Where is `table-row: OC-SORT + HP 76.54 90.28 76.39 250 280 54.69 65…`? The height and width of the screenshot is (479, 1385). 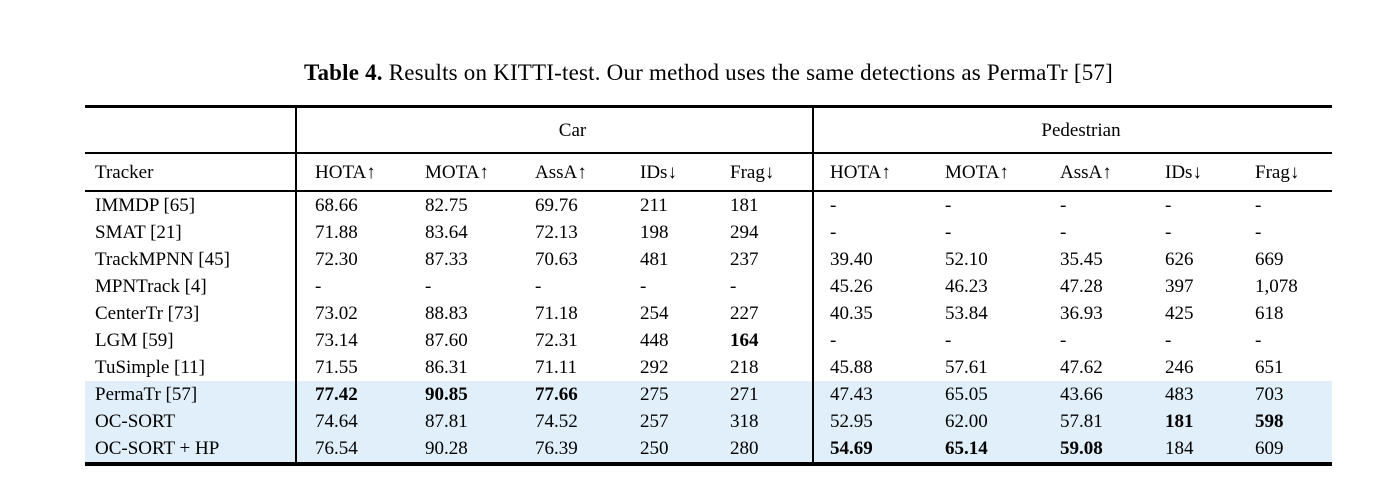
table-row: OC-SORT + HP 76.54 90.28 76.39 250 280 54.69 65… is located at coordinates (708, 448).